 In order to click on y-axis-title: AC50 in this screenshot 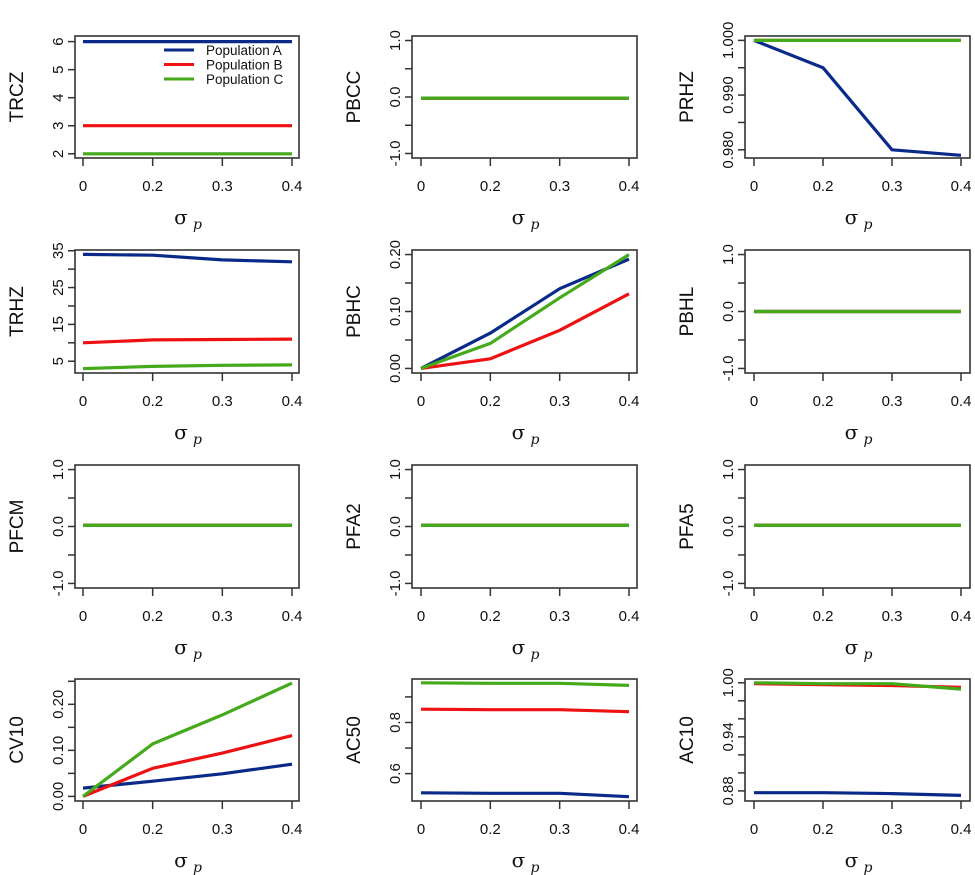, I will do `click(354, 740)`.